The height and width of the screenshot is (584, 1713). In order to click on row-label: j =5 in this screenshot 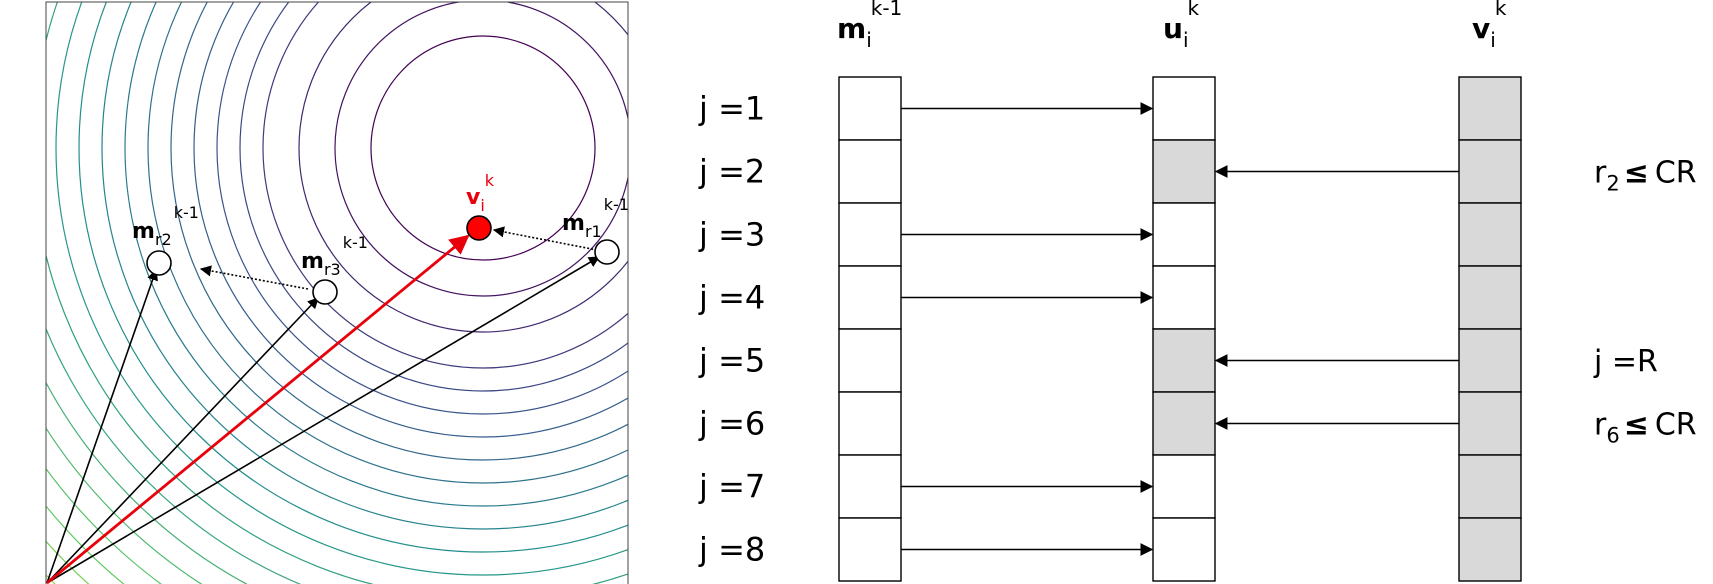, I will do `click(731, 361)`.